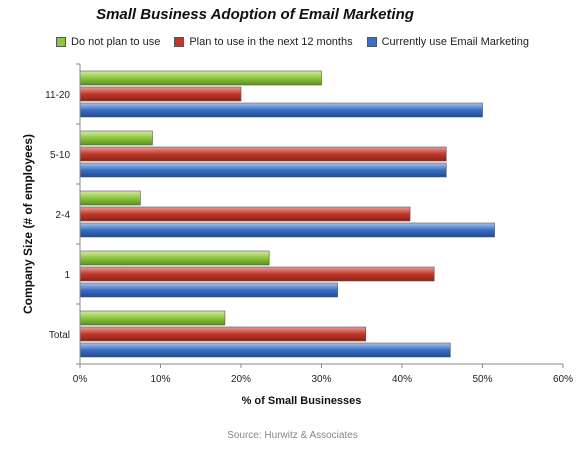 This screenshot has height=455, width=585. Describe the element at coordinates (28, 224) in the screenshot. I see `y-axis-title: Company Size (# of employees)` at that location.